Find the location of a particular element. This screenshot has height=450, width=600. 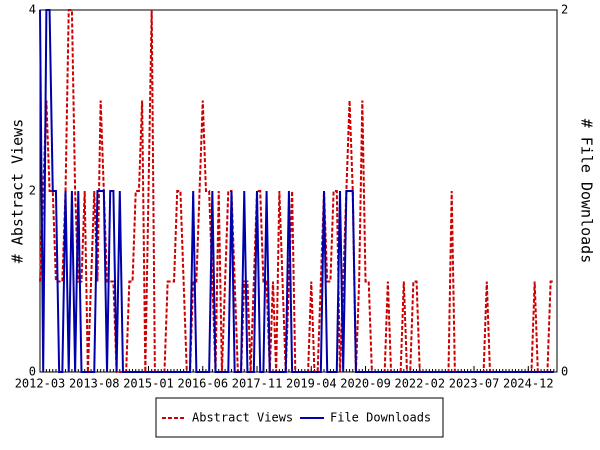

x-tick-label: 2012-03 is located at coordinates (40, 384).